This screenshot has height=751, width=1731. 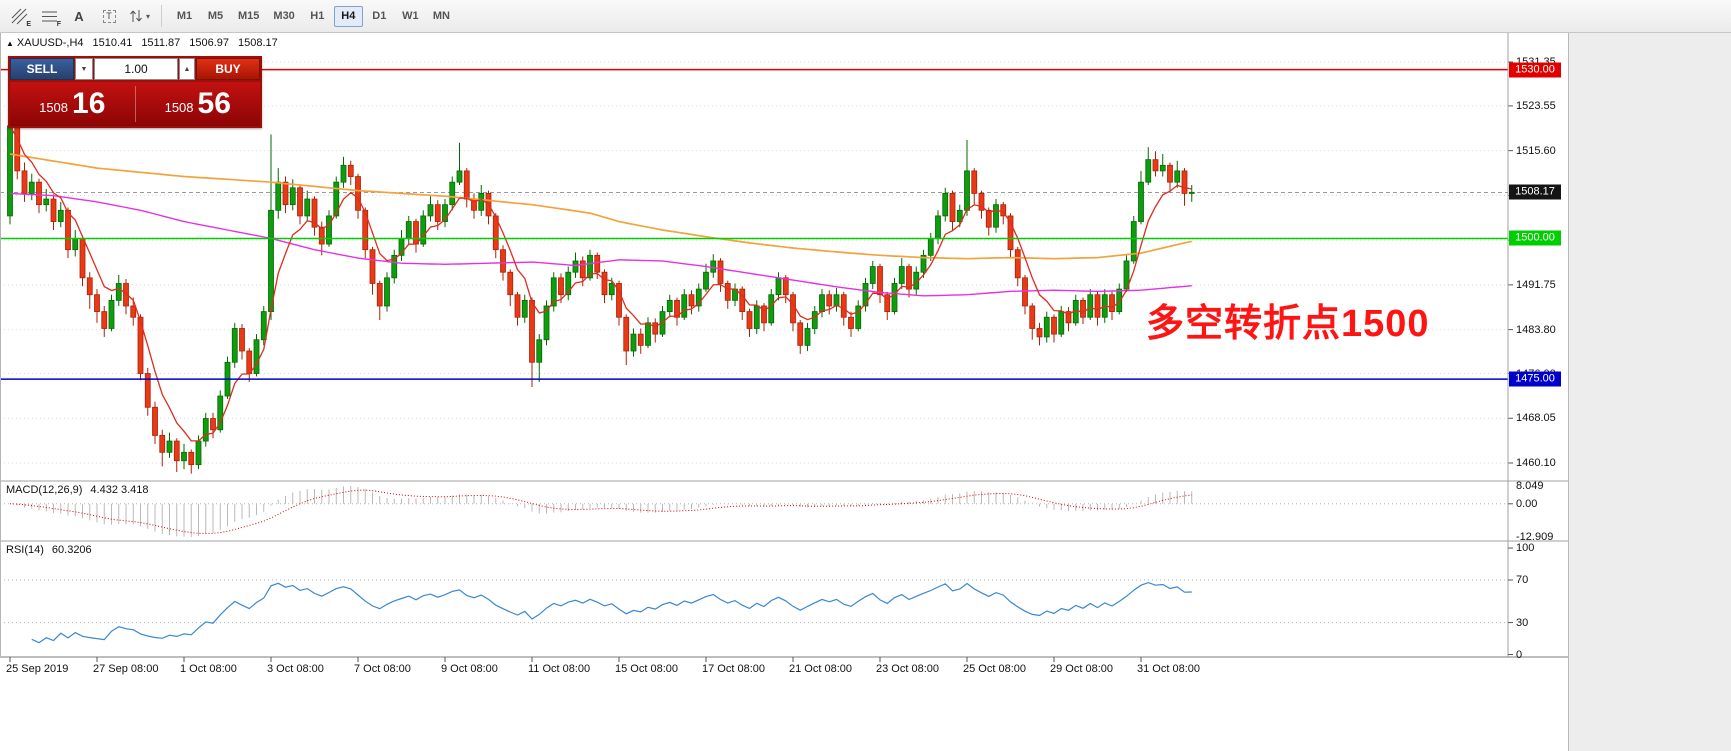 I want to click on rsi-value: 60.3206, so click(x=71, y=550).